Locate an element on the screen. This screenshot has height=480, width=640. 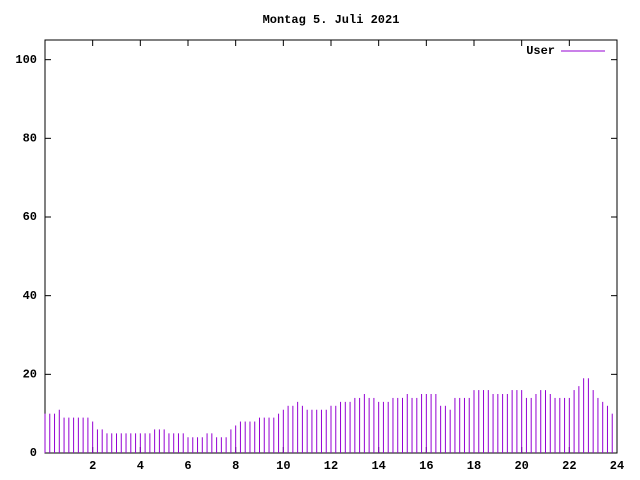
y-tick-label: 80 is located at coordinates (30, 139).